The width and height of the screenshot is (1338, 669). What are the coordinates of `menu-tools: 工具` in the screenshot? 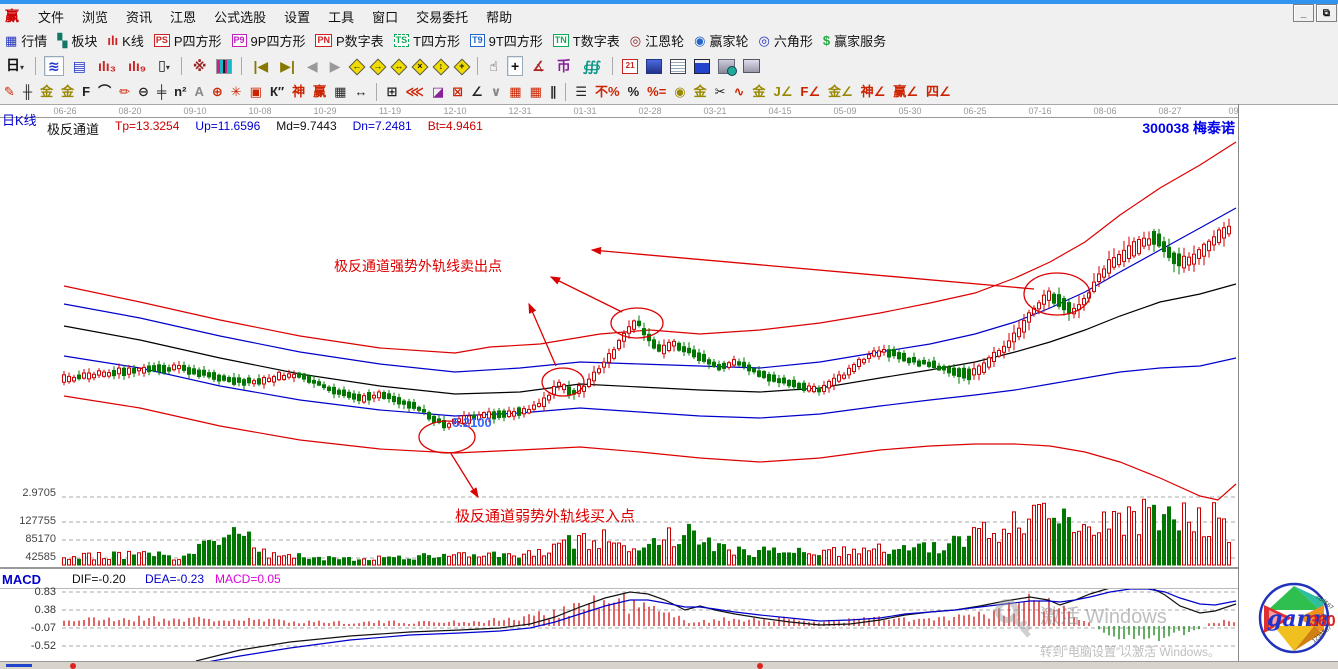 It's located at (341, 17).